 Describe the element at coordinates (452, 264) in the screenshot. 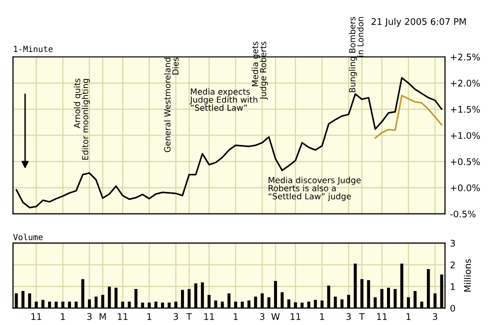

I see `y-tick-label: 2` at that location.